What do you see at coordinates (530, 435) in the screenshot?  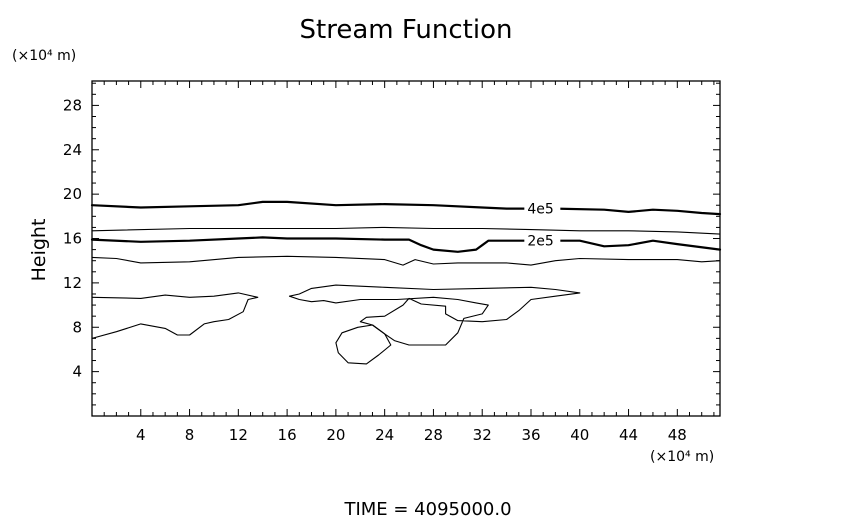 I see `x-tick-label: 36` at bounding box center [530, 435].